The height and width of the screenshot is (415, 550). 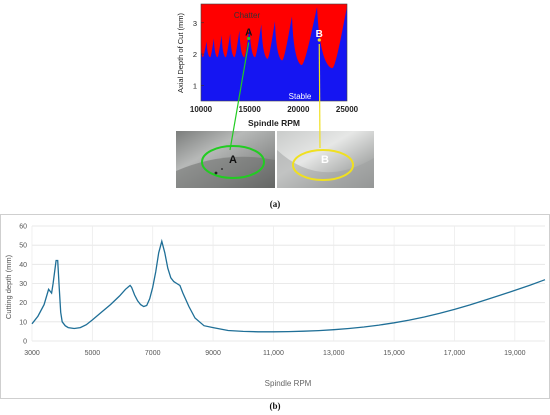 What do you see at coordinates (298, 109) in the screenshot?
I see `x-tick-label-a: 20000` at bounding box center [298, 109].